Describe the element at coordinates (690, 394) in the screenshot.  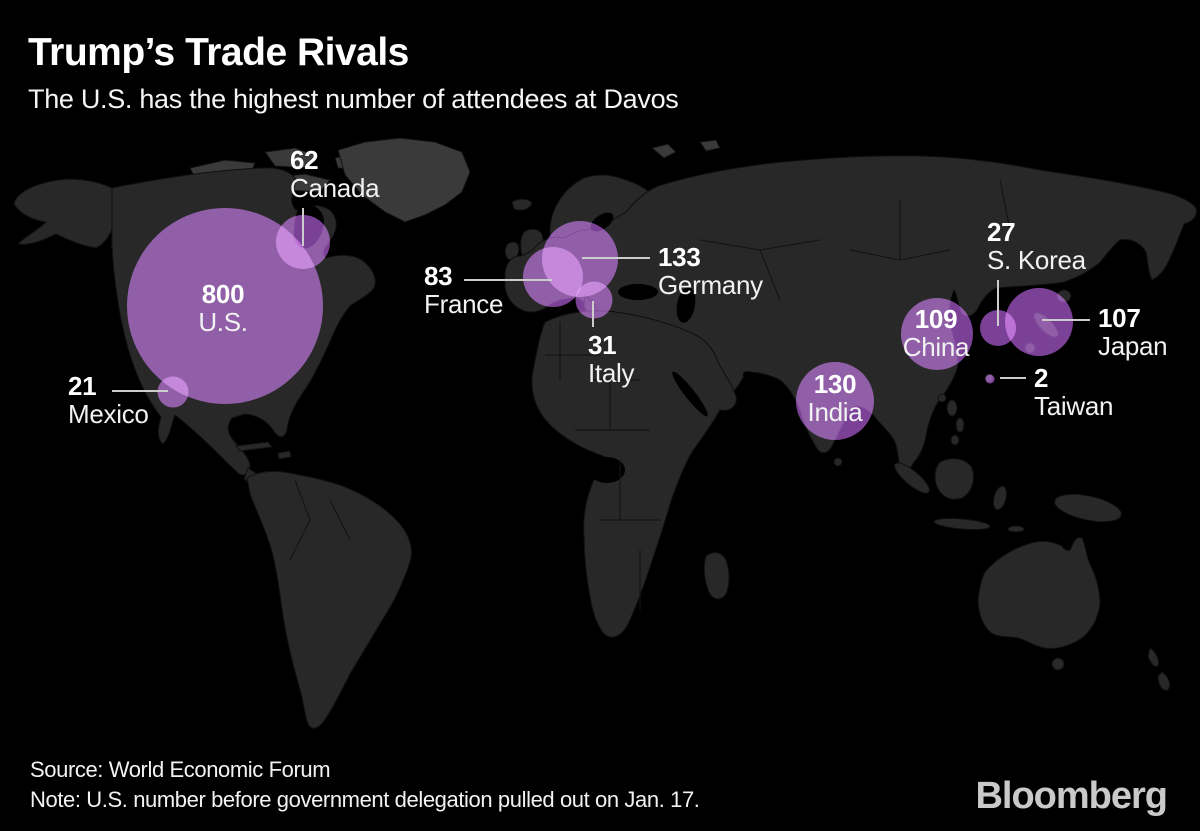
I see `red-sea` at that location.